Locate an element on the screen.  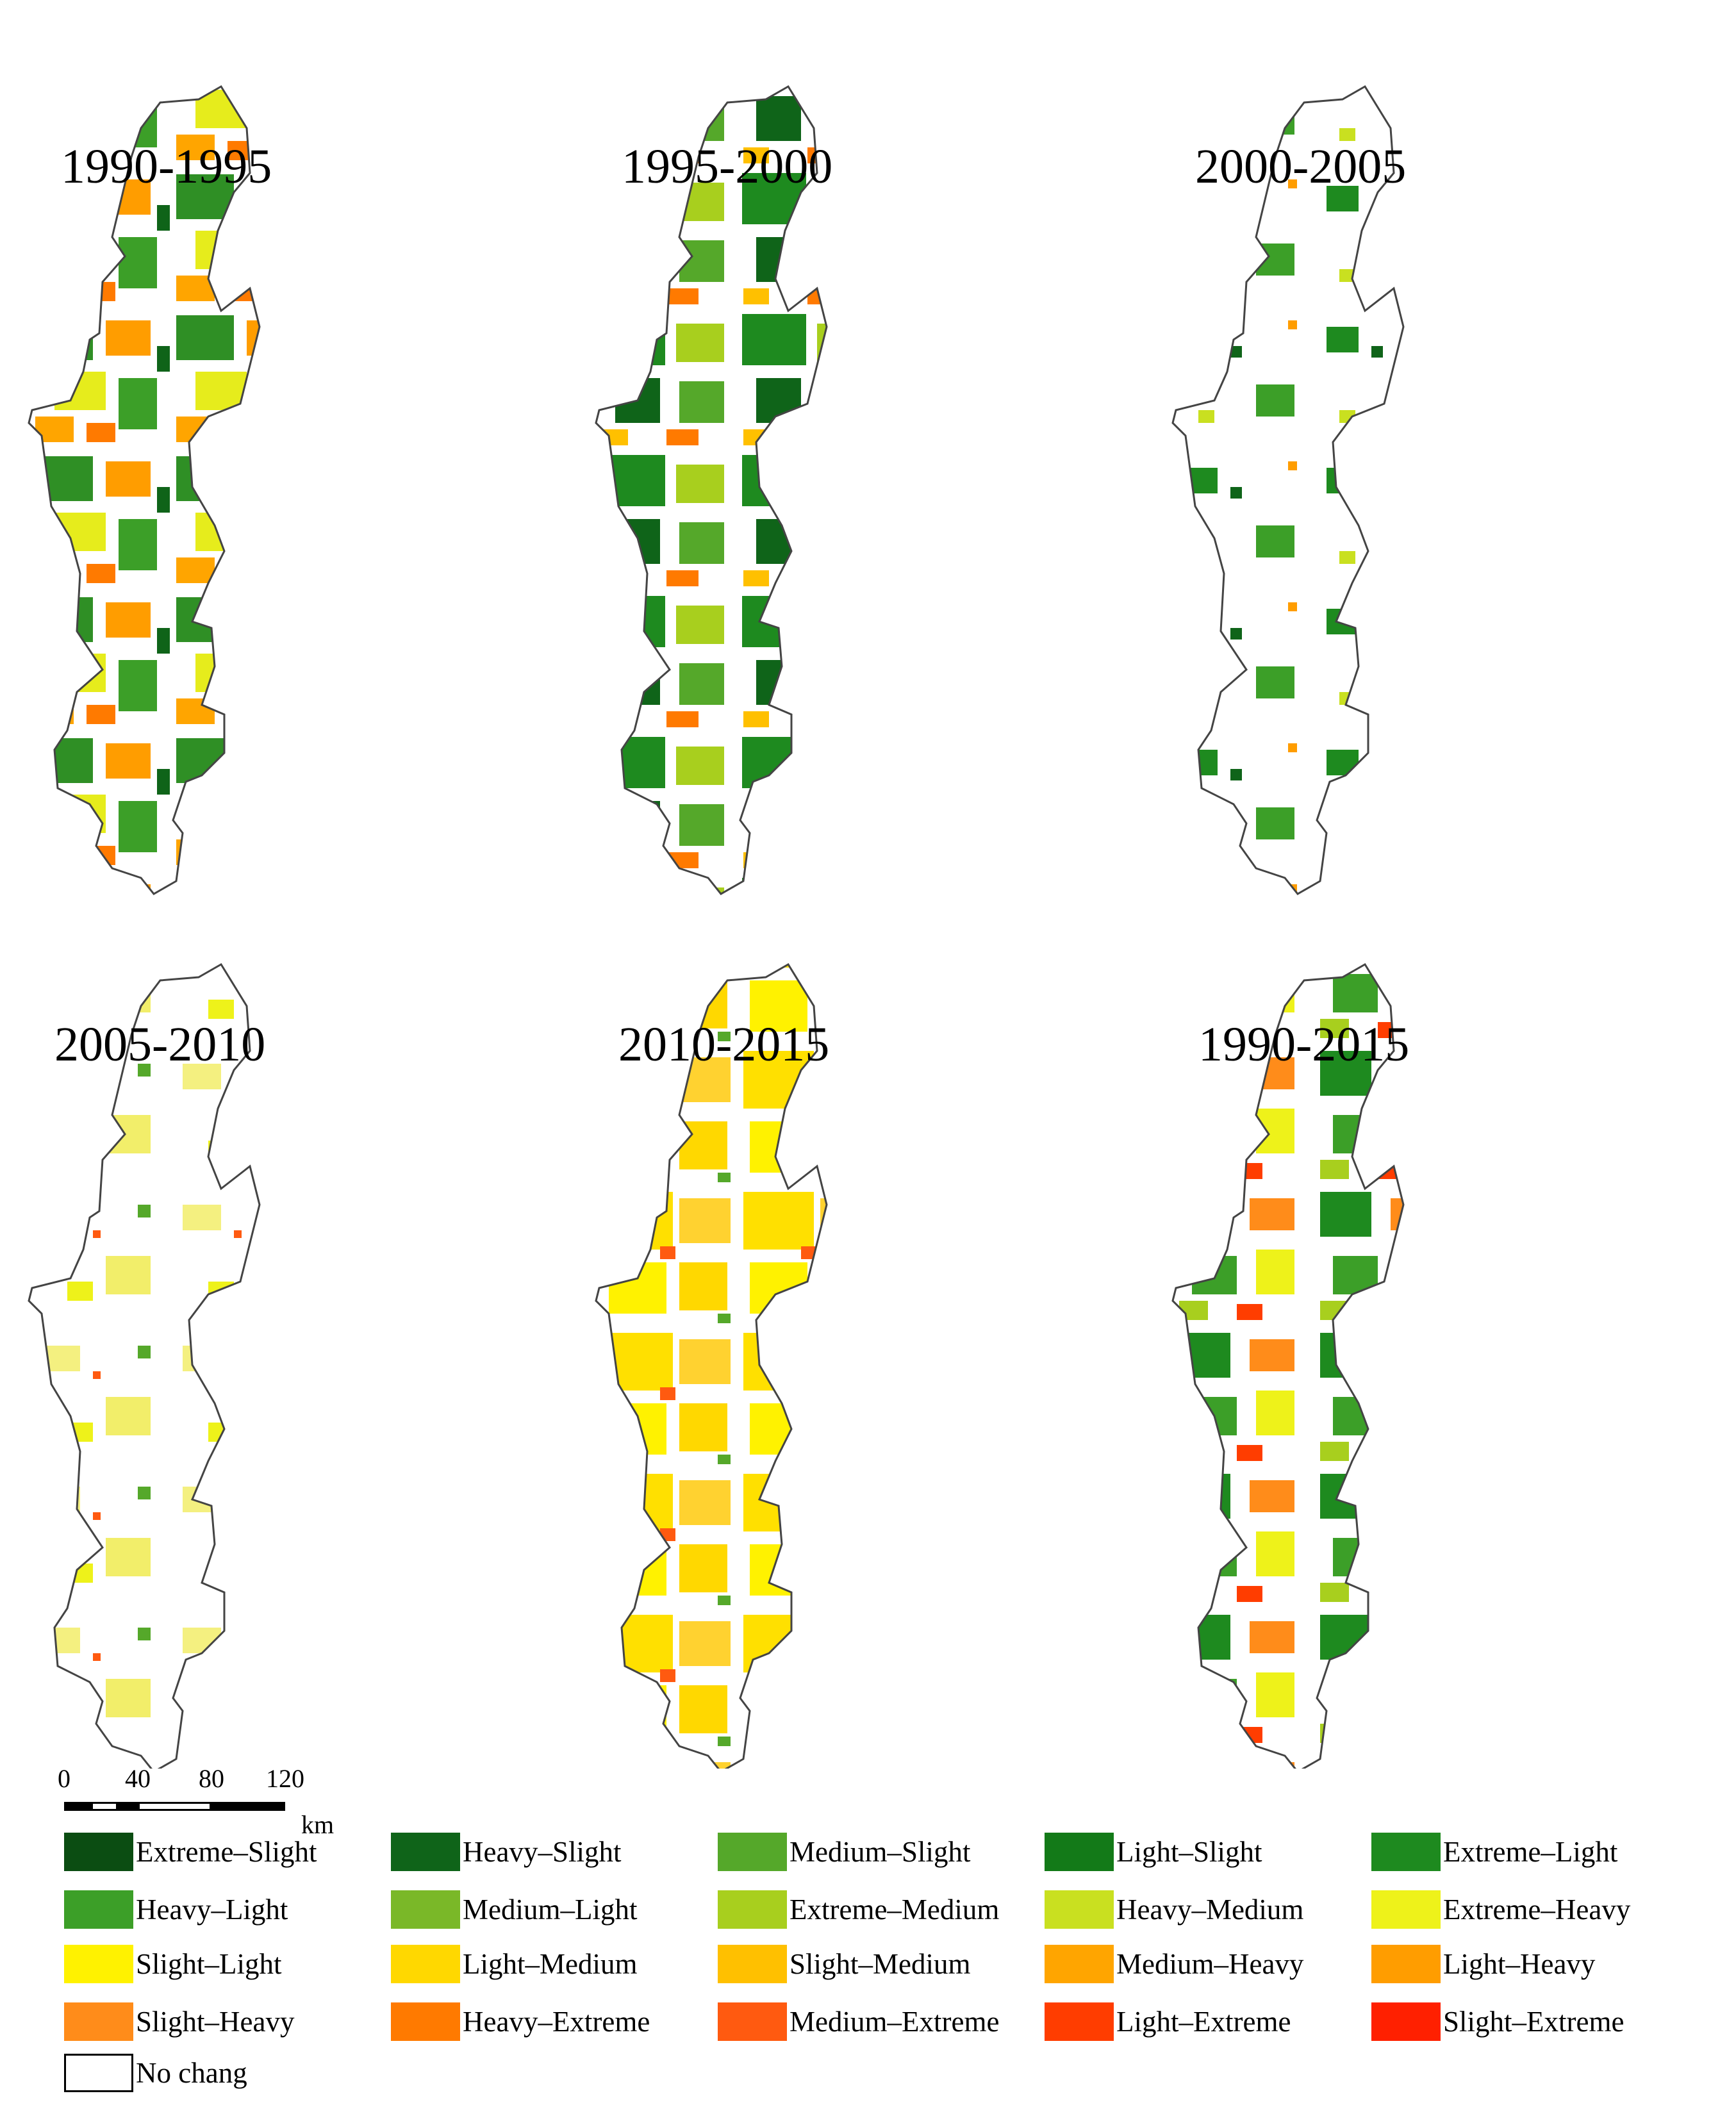
legend-label: Extreme–Light is located at coordinates (1530, 1852).